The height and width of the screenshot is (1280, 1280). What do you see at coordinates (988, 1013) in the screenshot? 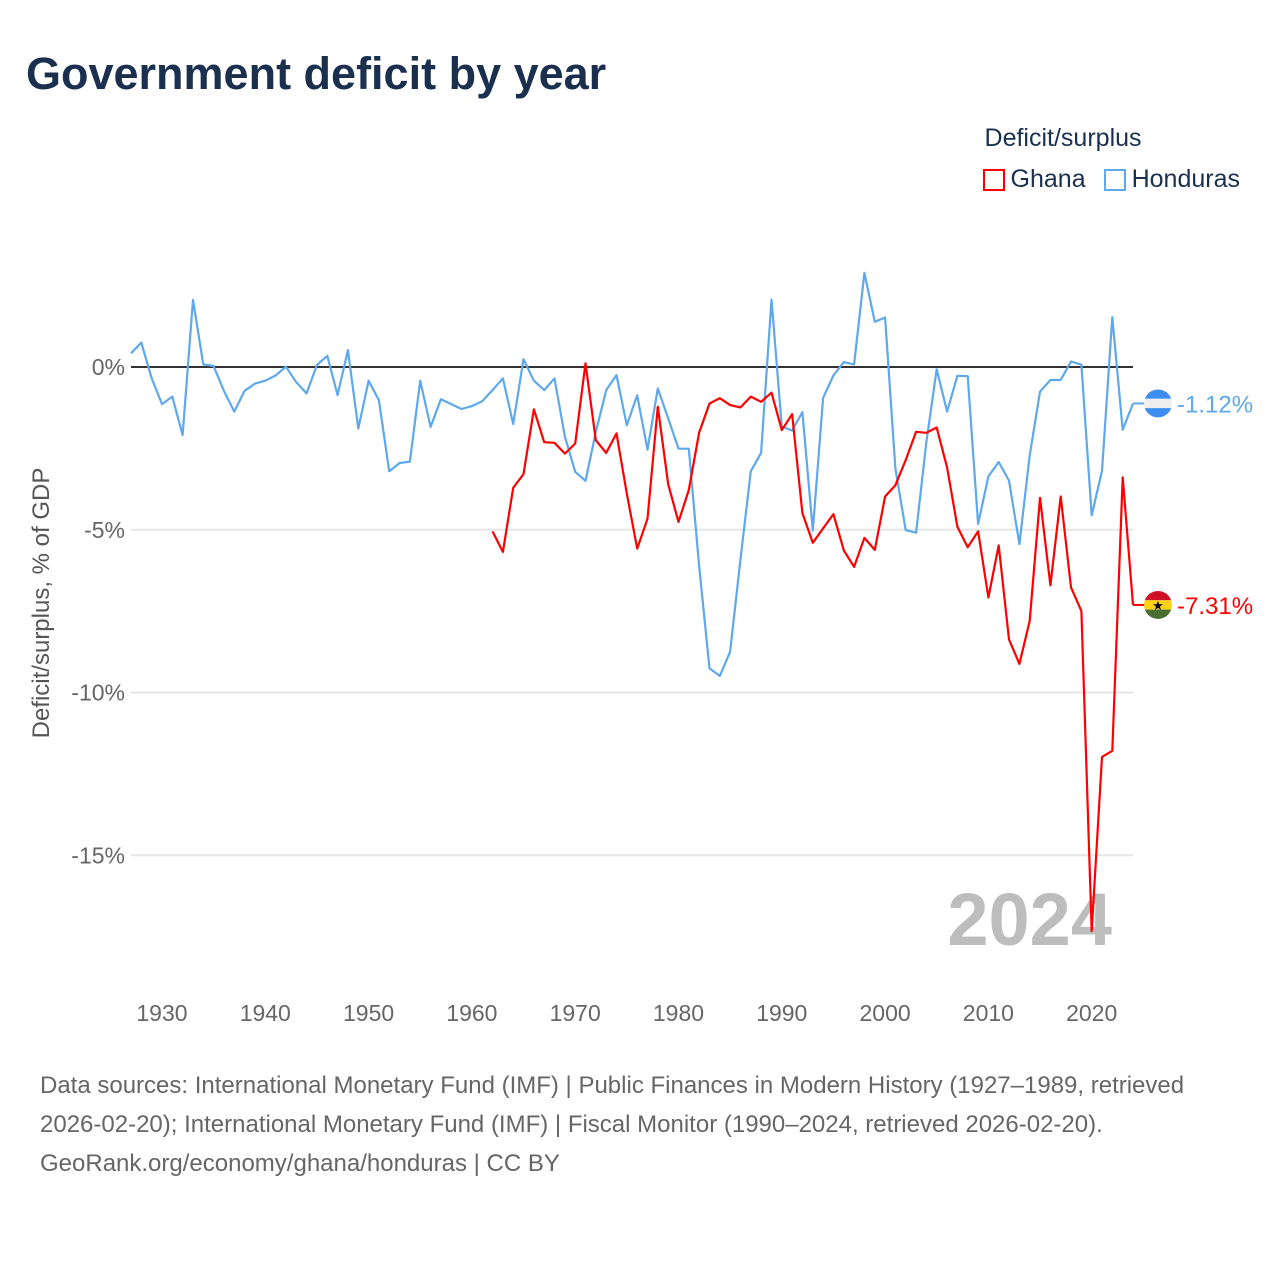
I see `x-tick-label: 2010` at bounding box center [988, 1013].